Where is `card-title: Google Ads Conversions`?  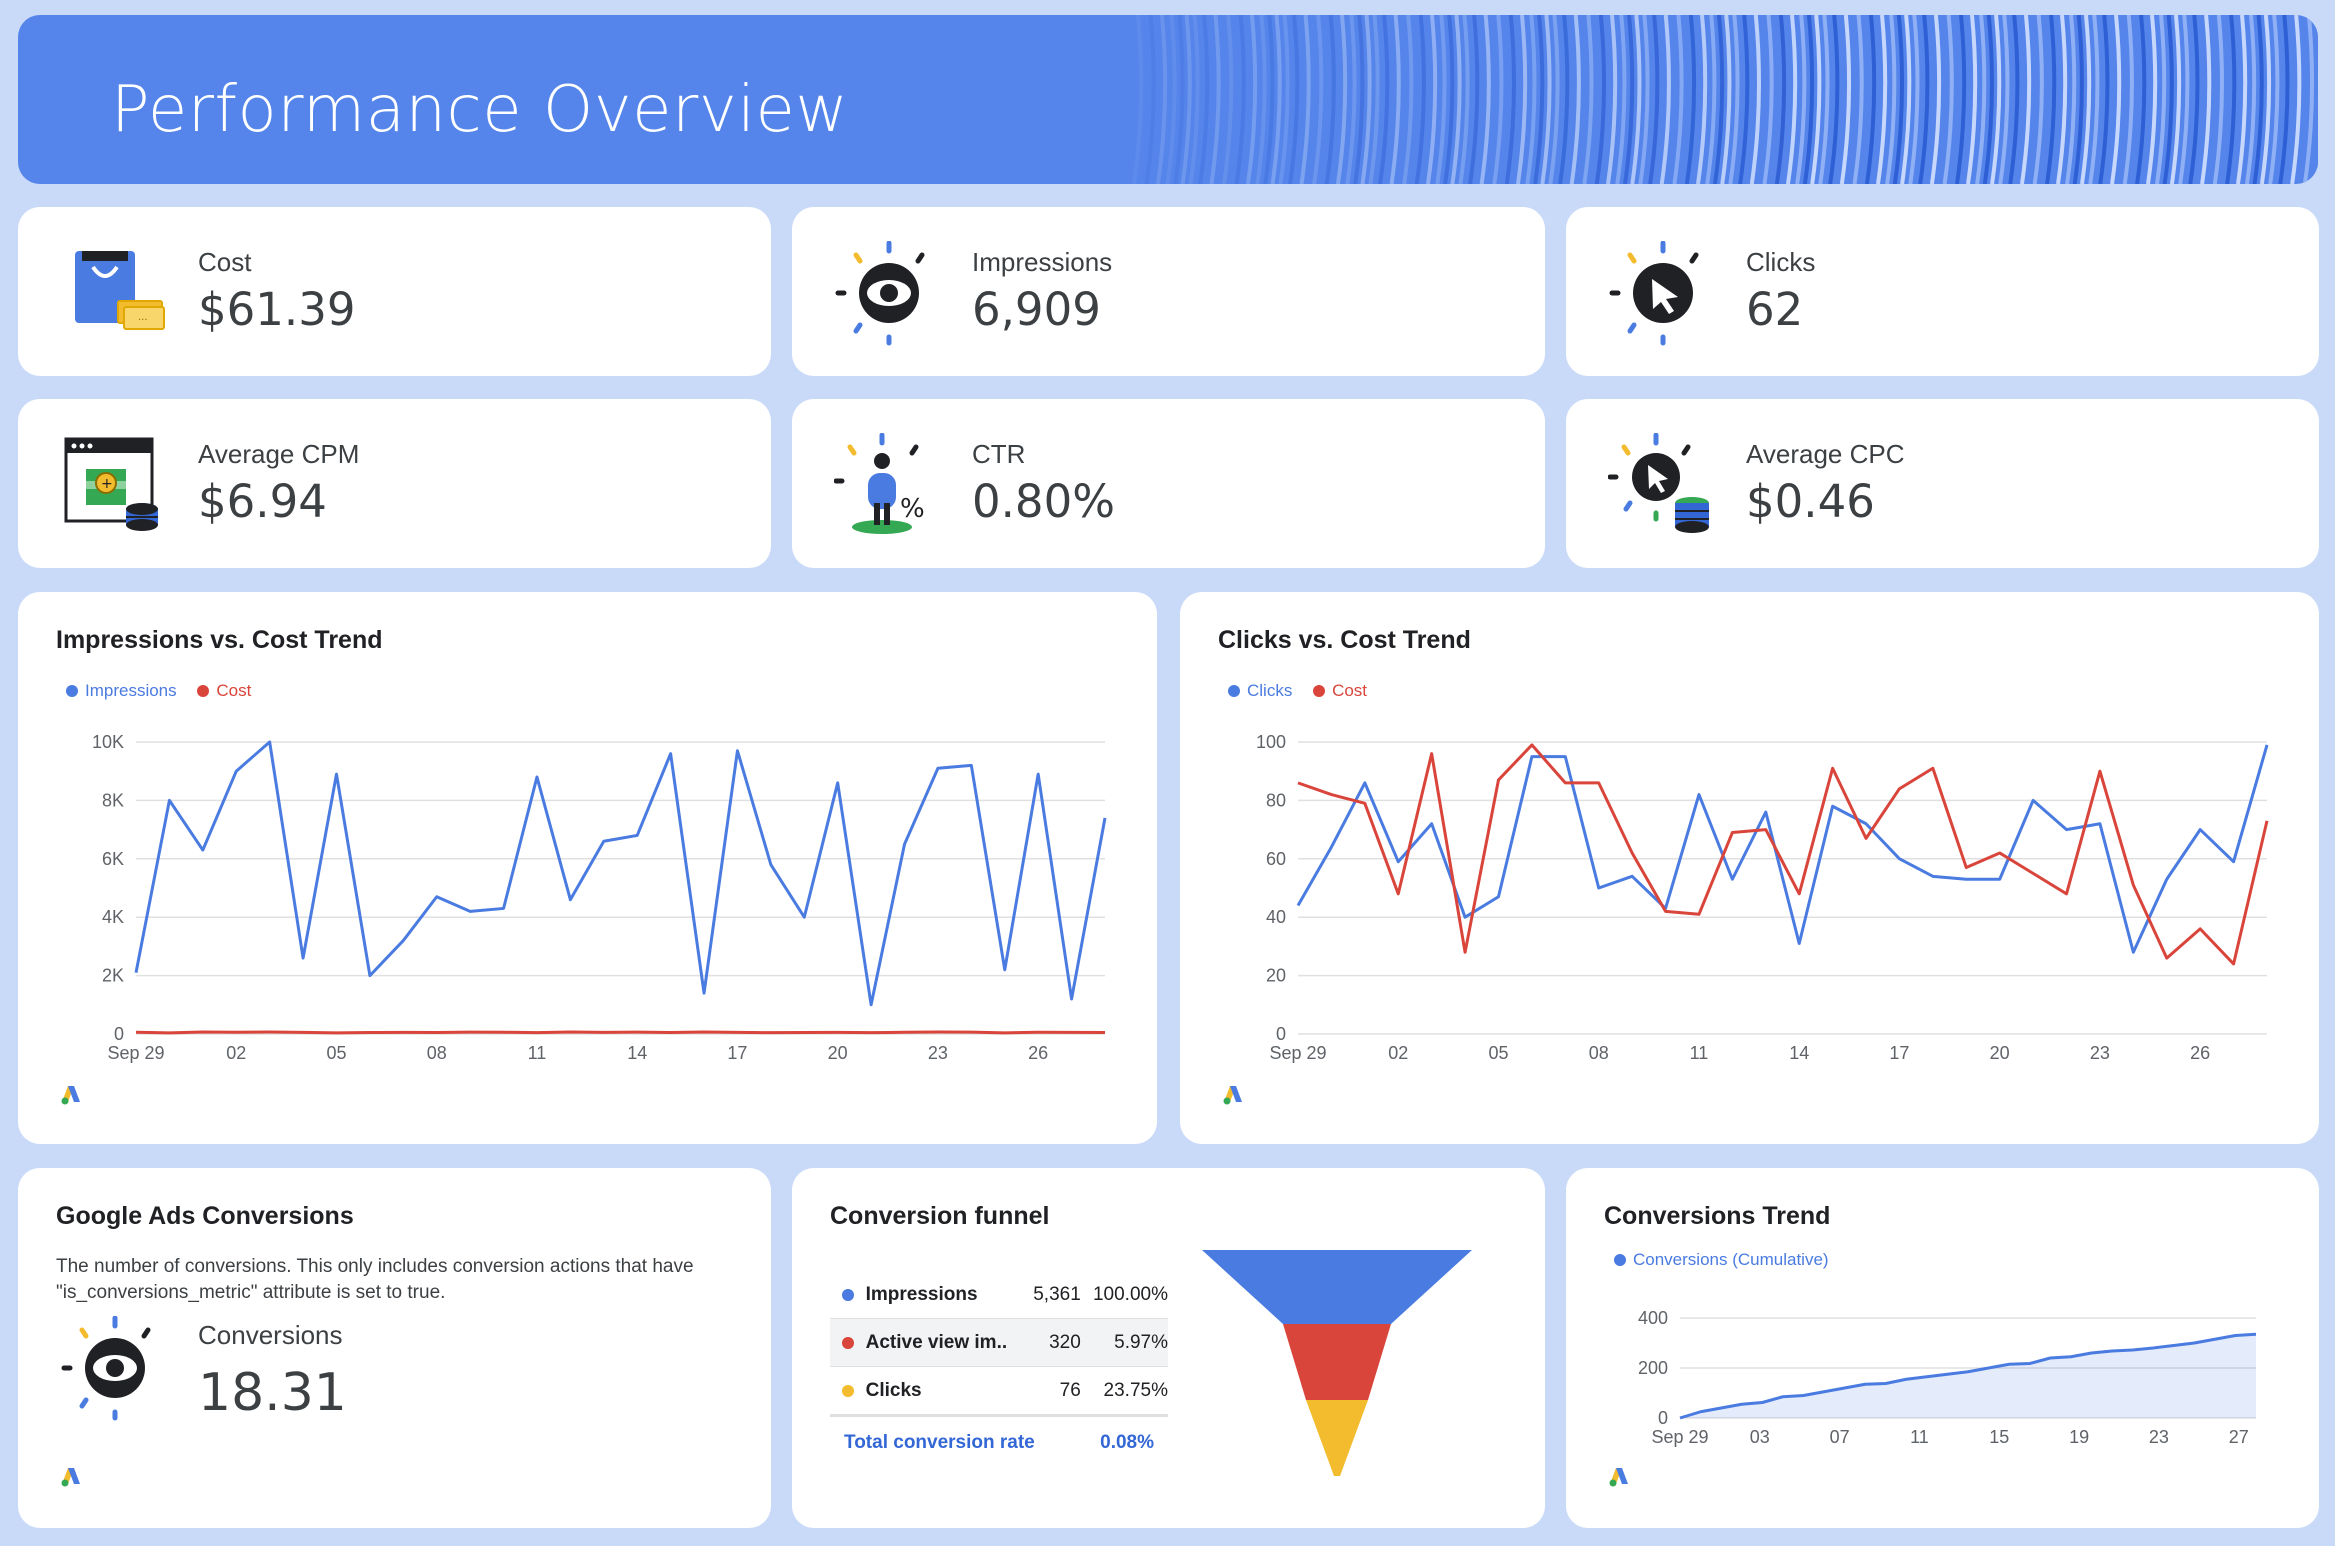
card-title: Google Ads Conversions is located at coordinates (205, 1216).